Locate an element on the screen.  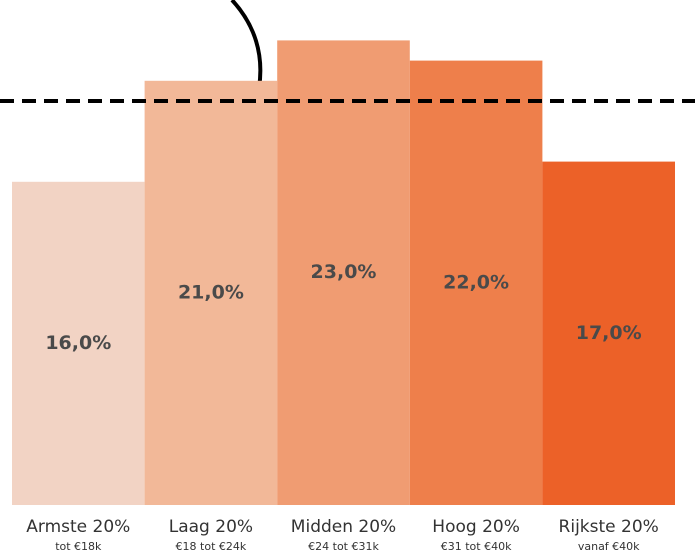
x-tick-note: tot €18k is located at coordinates (78, 546).